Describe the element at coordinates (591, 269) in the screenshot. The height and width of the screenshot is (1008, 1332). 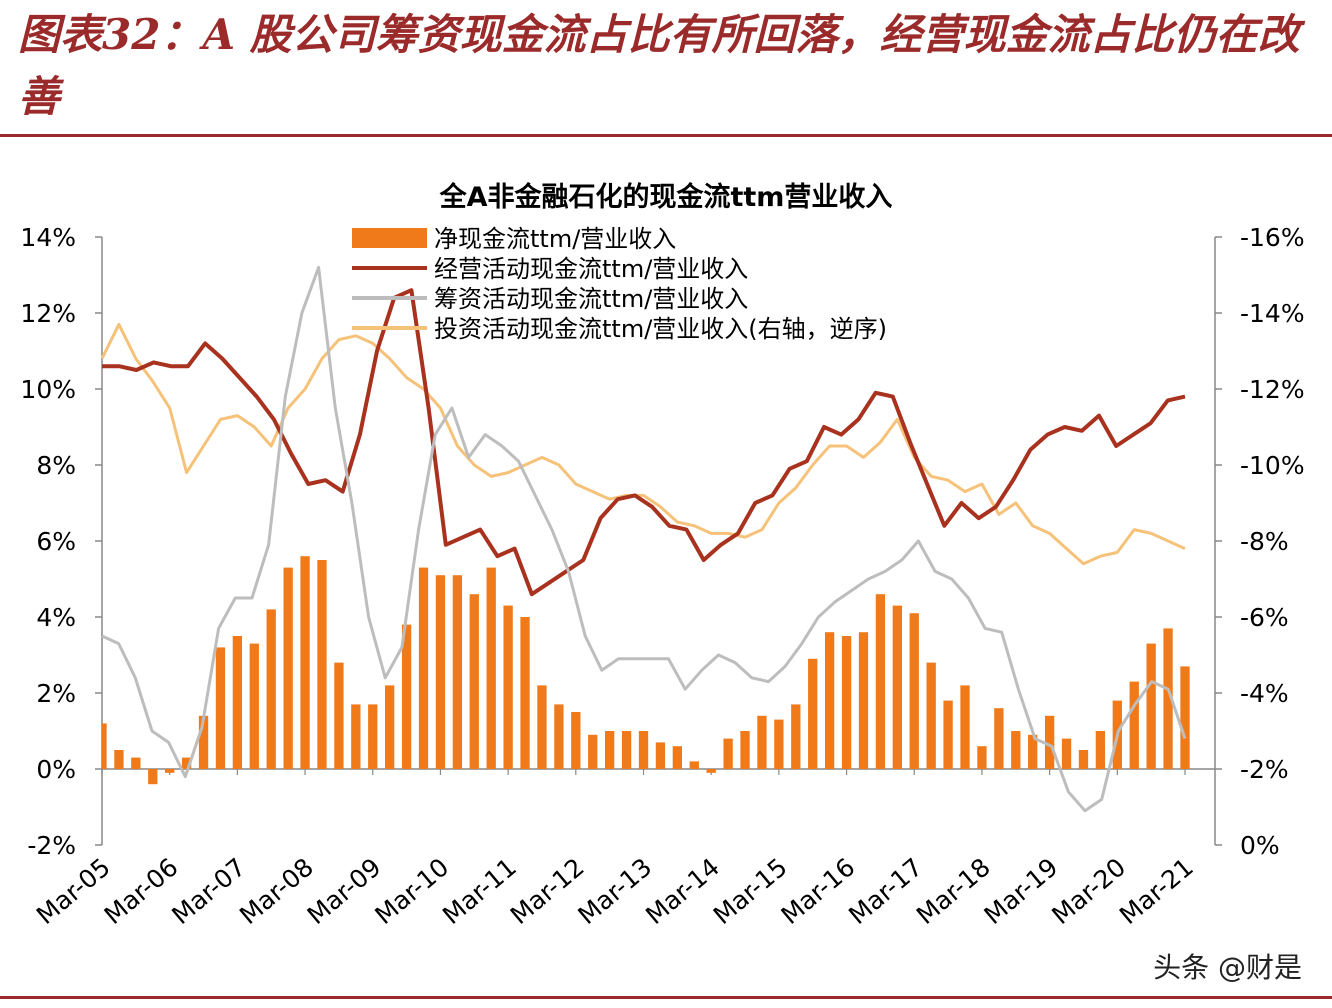
I see `legend-operating-label: 经营活动现金流ttm/营业收入` at that location.